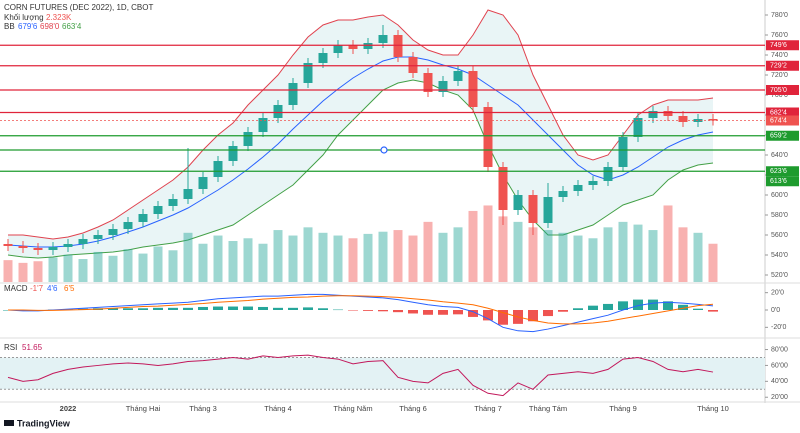 This screenshot has width=800, height=433. I want to click on y-tick-label: 20'00, so click(779, 397).